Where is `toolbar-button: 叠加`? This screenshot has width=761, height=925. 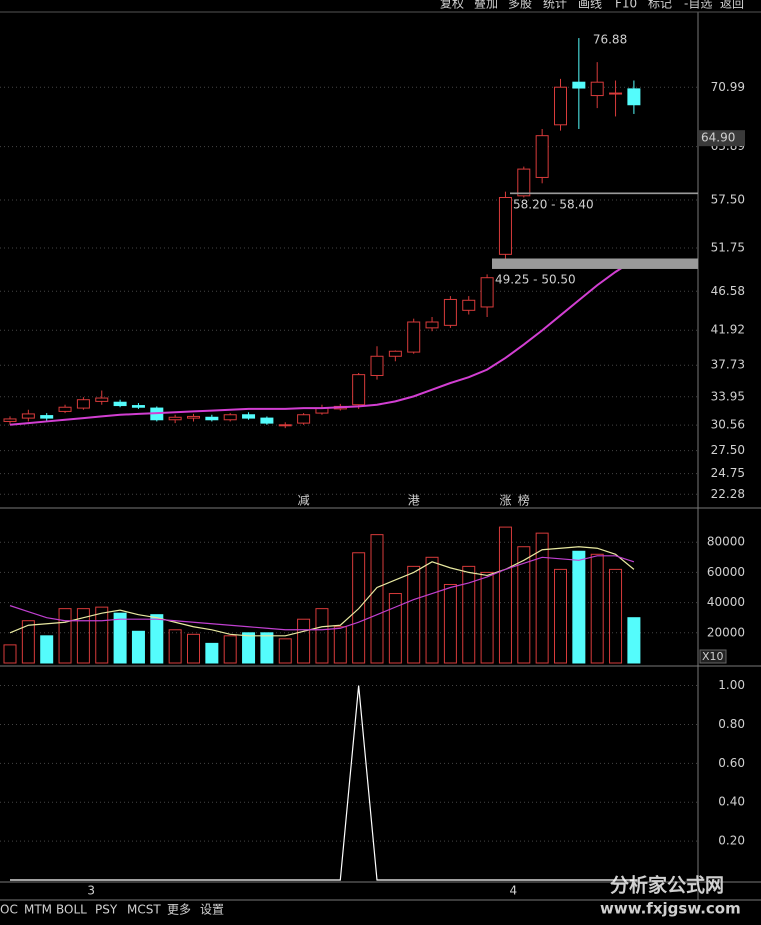 toolbar-button: 叠加 is located at coordinates (486, 5).